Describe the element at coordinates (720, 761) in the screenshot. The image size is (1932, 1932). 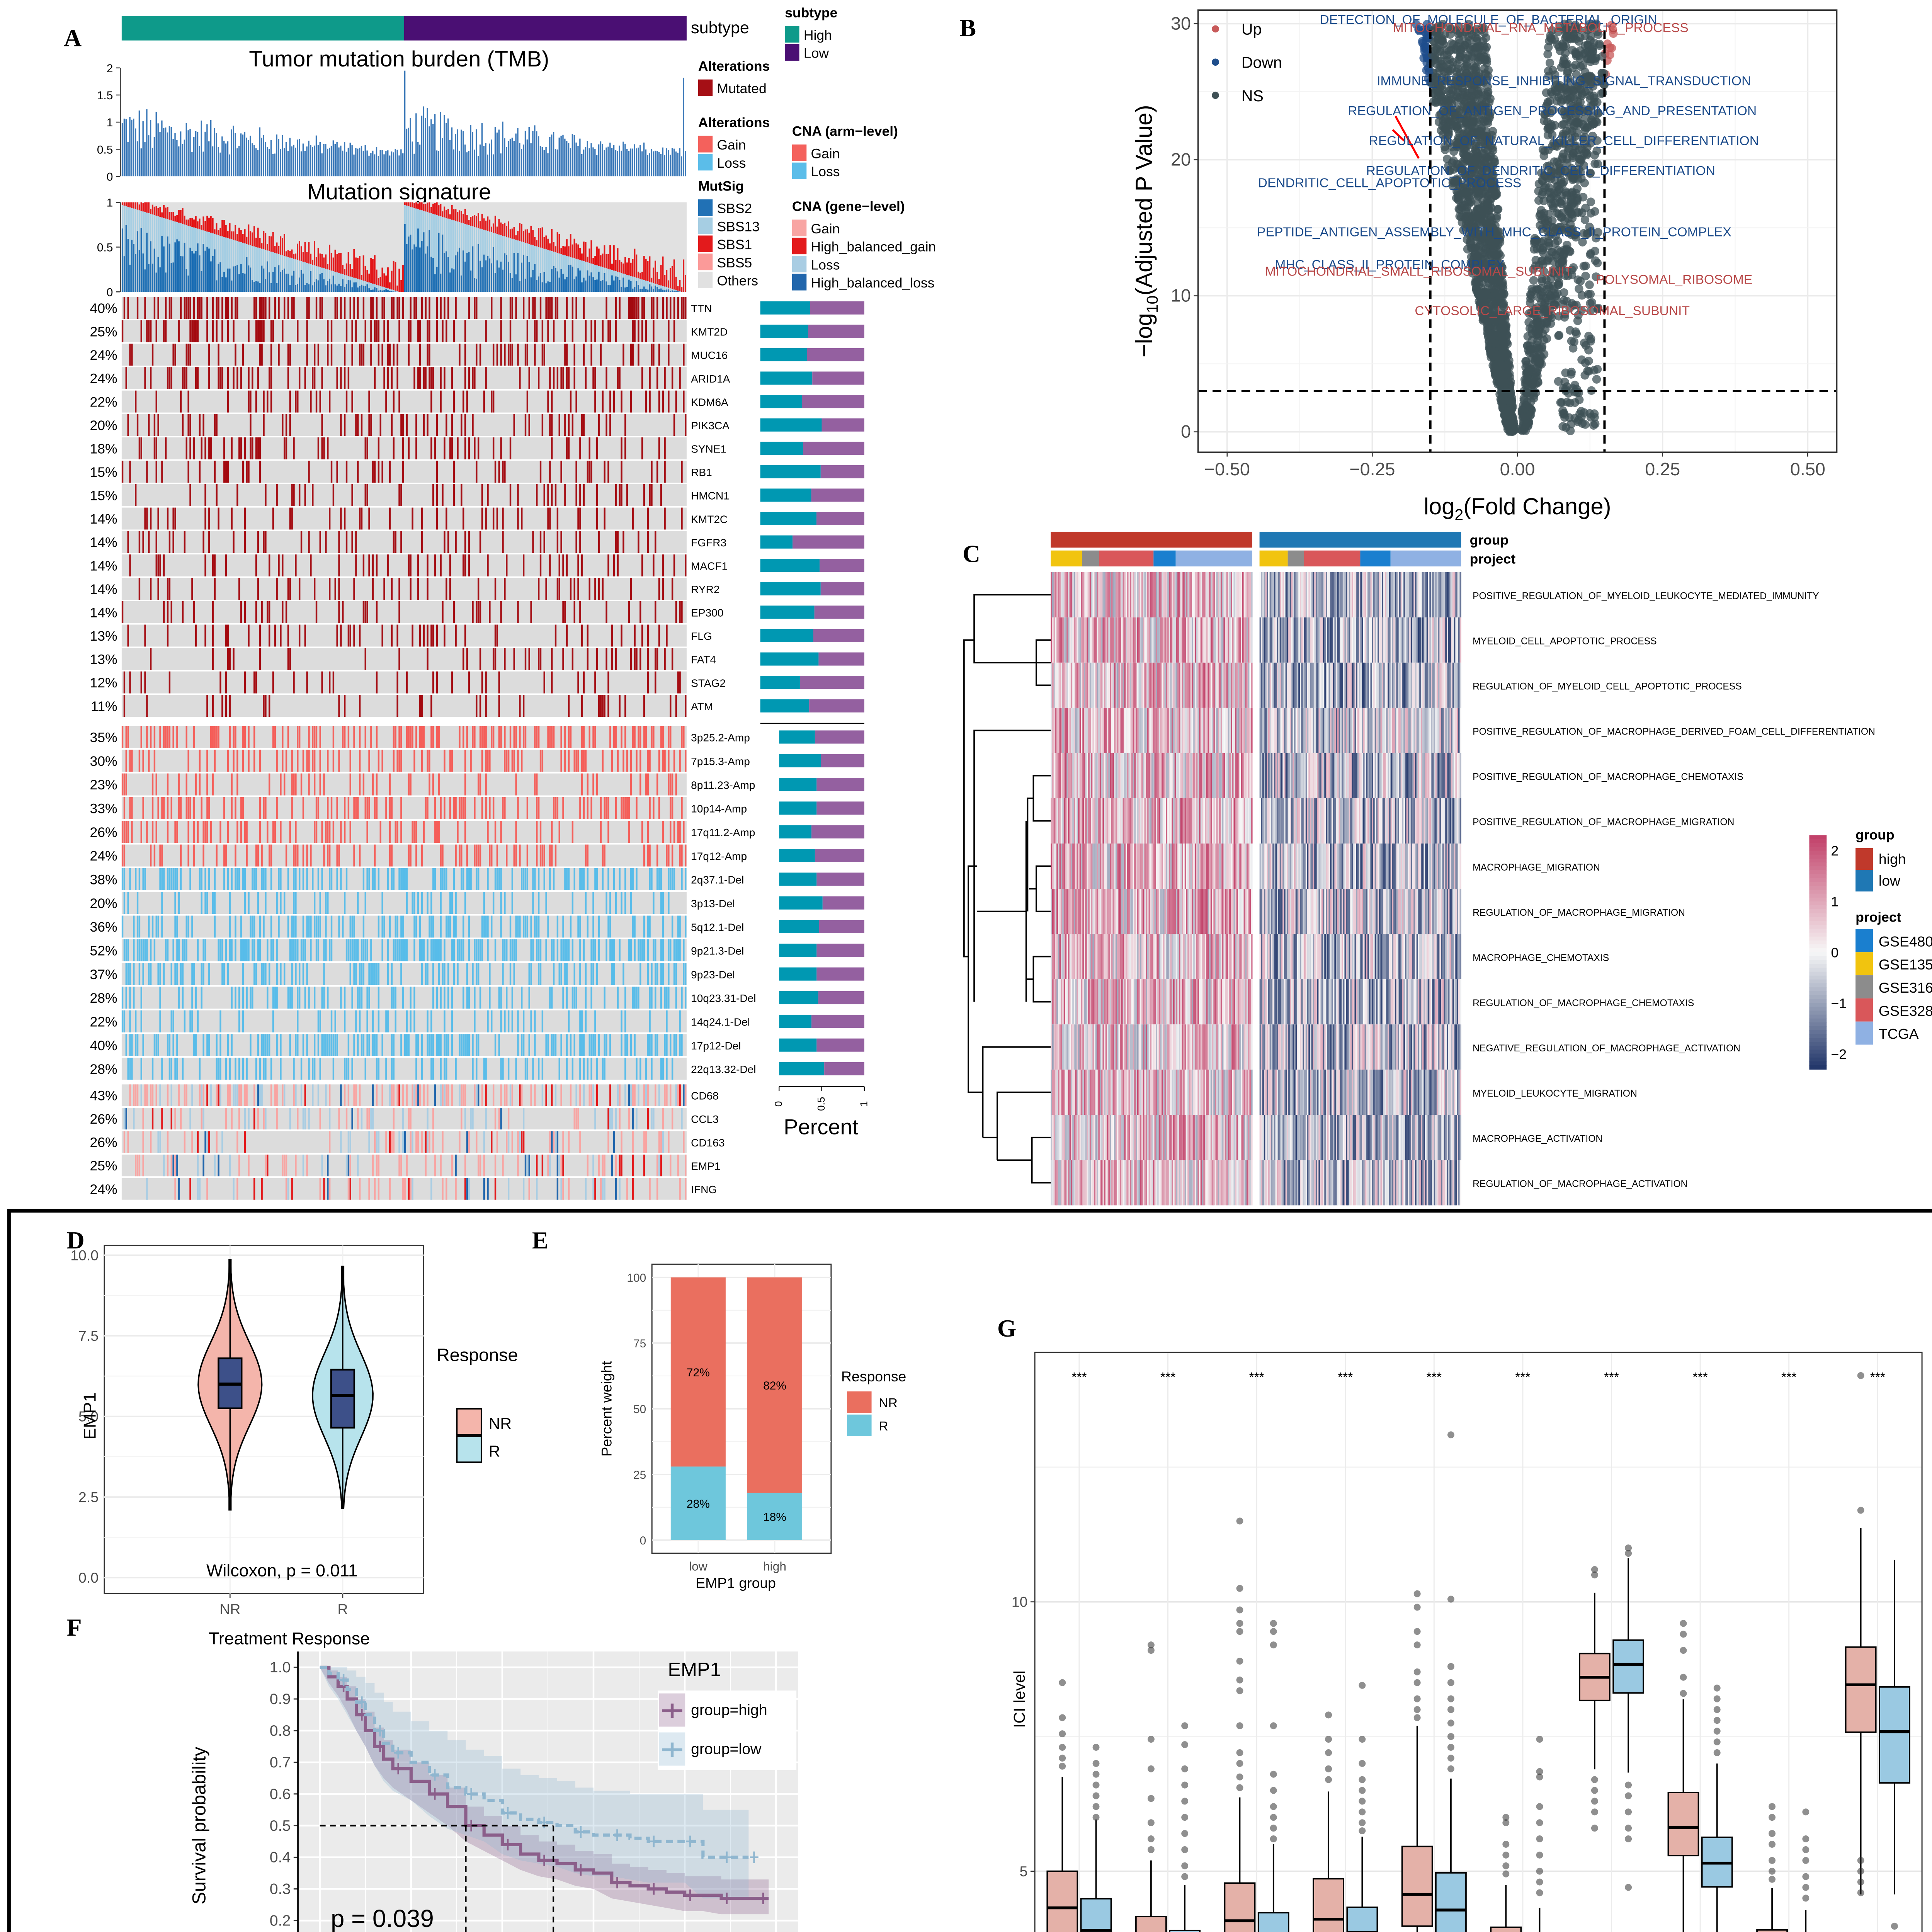
I see `row-gene-label: 7p15.3-Amp` at that location.